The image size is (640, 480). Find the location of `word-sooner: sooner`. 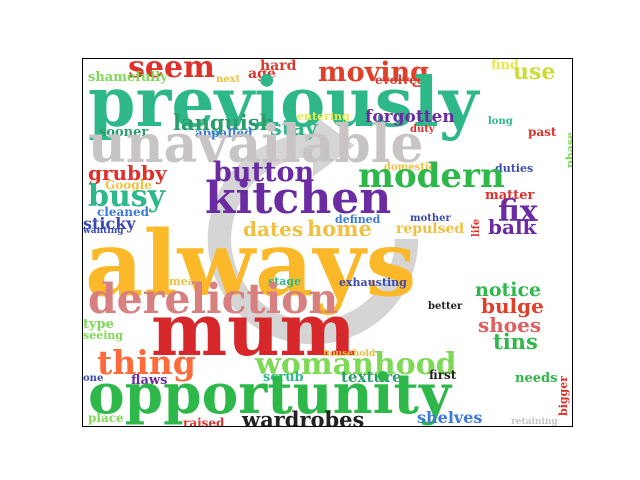

word-sooner: sooner is located at coordinates (124, 132).